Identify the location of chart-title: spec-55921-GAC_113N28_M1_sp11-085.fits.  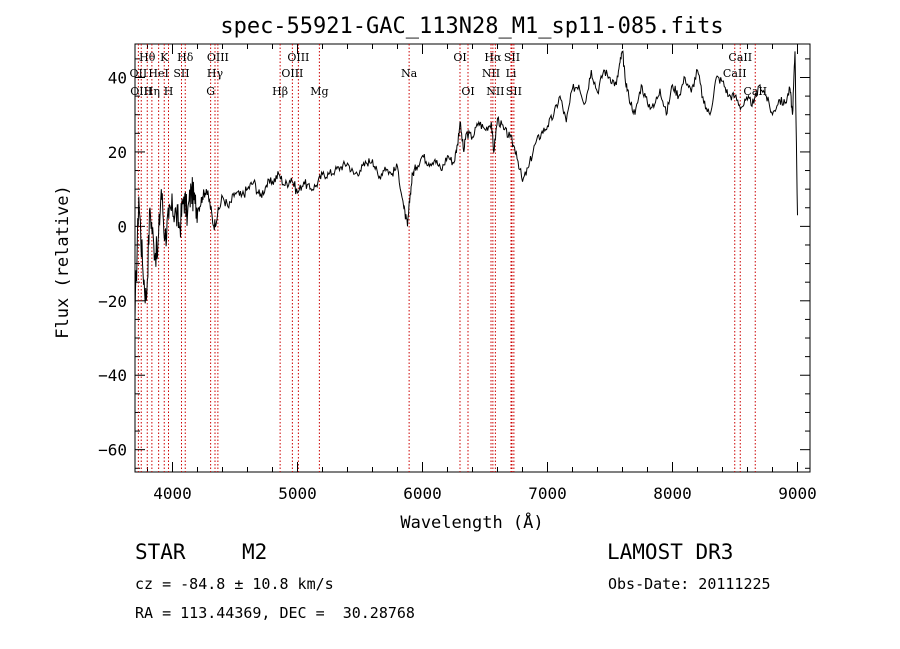
(471, 26).